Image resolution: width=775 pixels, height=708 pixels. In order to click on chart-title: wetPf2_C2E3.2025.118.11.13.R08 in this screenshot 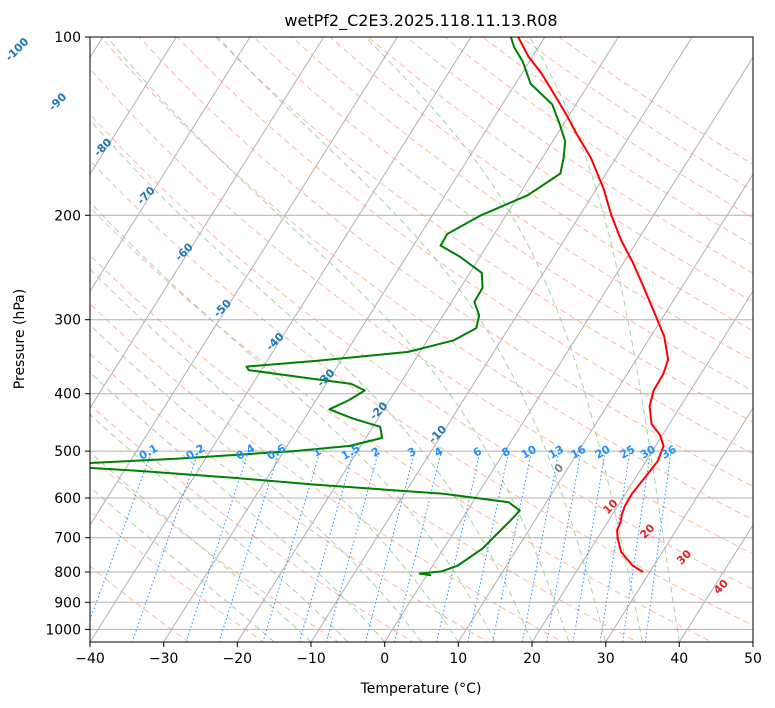, I will do `click(420, 21)`.